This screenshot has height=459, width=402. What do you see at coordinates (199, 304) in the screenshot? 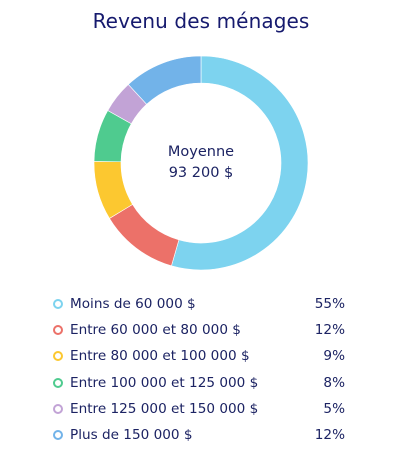
I see `legend-item: Moins de 60 000 $ 55%` at bounding box center [199, 304].